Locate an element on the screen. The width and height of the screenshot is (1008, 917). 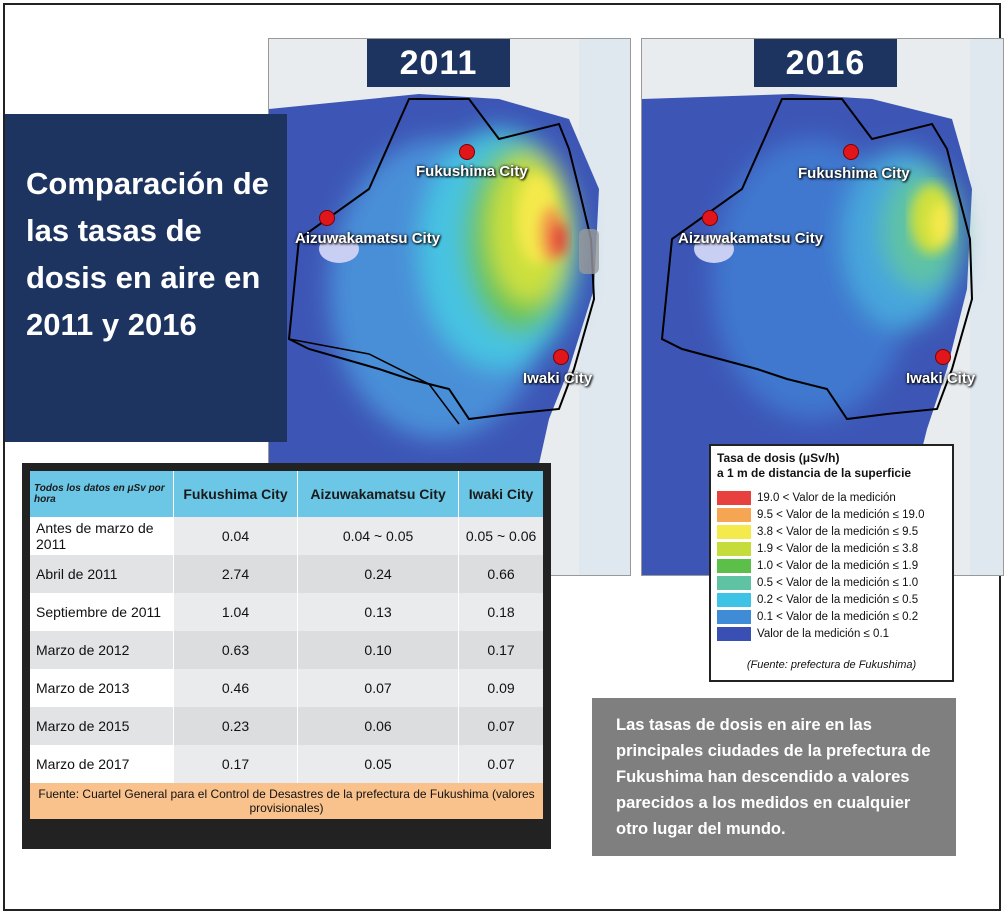
row-label: Antes de marzo de 2011 is located at coordinates (102, 536).